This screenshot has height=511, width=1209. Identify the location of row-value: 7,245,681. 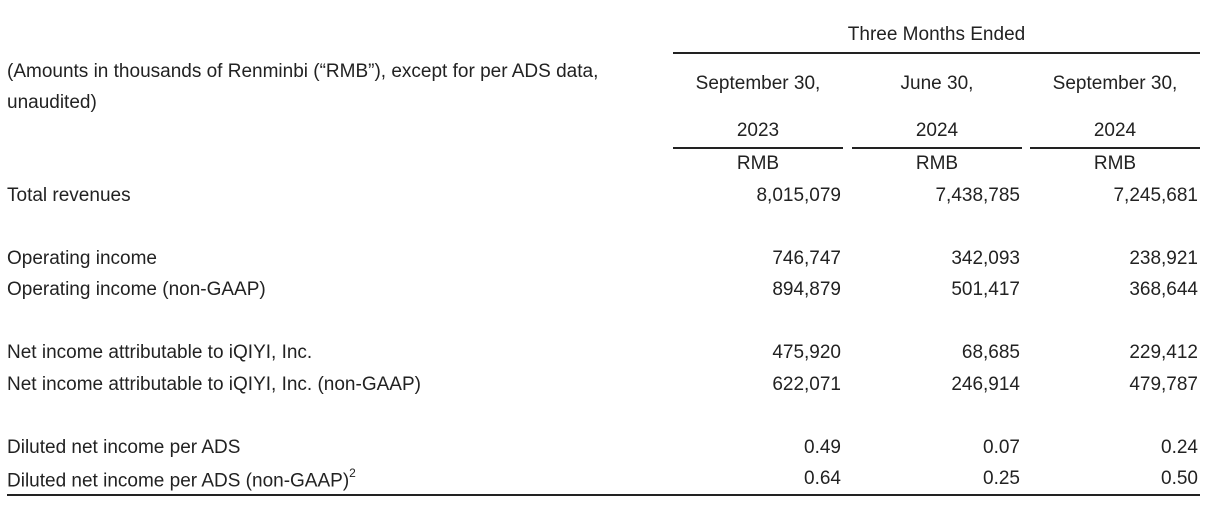
(1155, 195).